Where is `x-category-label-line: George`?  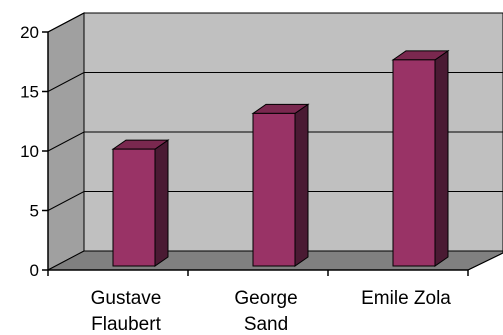
x-category-label-line: George is located at coordinates (265, 298).